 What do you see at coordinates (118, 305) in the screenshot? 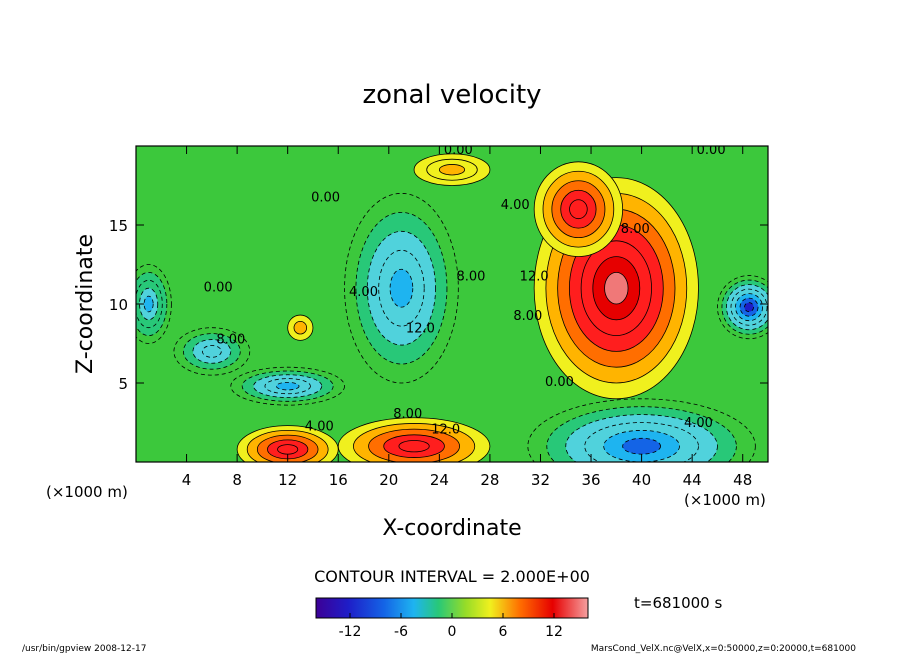
I see `y-tick-label-1: 10` at bounding box center [118, 305].